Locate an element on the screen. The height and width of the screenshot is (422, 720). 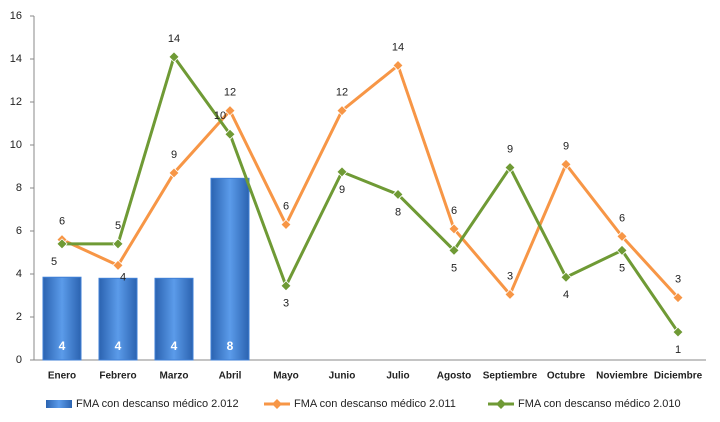
y-tick-label: 8 is located at coordinates (19, 188).